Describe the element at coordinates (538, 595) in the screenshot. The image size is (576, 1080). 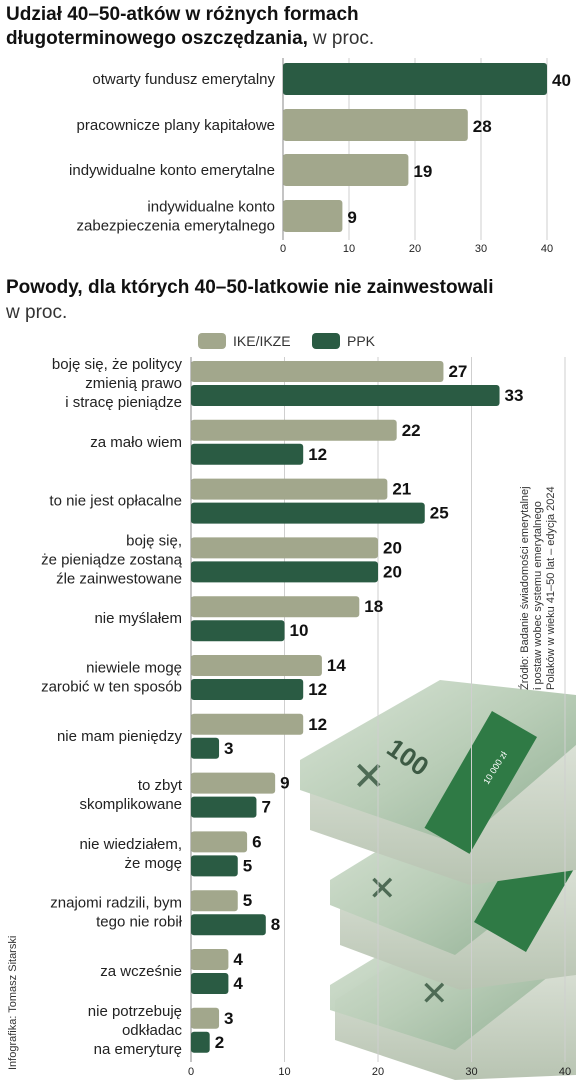
I see `source-note-line2: i postaw wobec systemu emerytalnego` at that location.